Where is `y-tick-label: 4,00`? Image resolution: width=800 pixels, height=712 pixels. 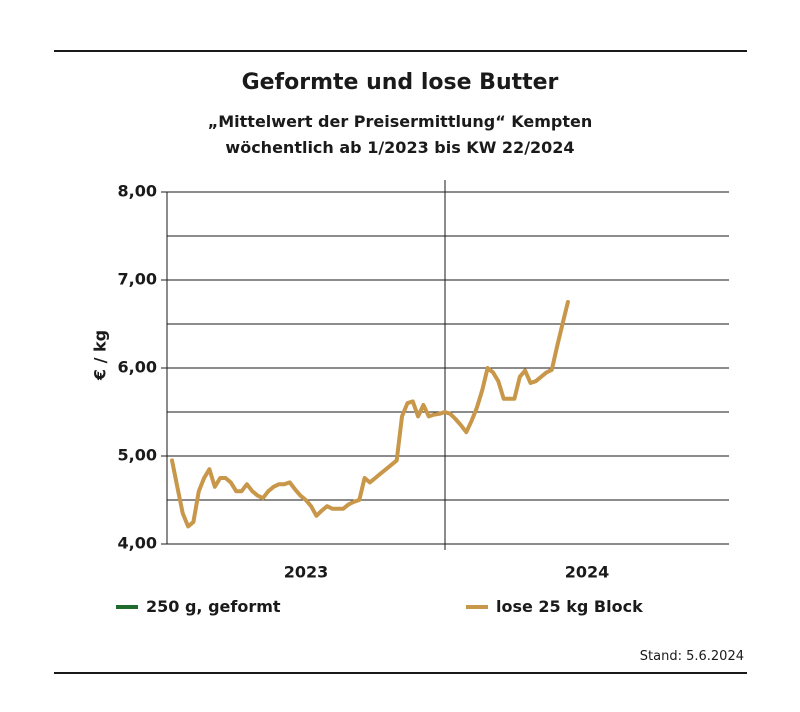 y-tick-label: 4,00 is located at coordinates (137, 543).